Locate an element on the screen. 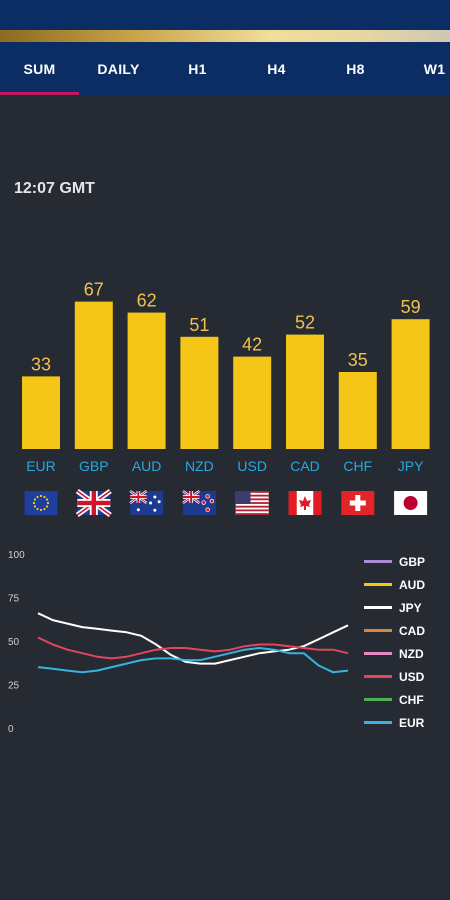 This screenshot has height=900, width=450. currency-label-aud: AUD is located at coordinates (147, 466).